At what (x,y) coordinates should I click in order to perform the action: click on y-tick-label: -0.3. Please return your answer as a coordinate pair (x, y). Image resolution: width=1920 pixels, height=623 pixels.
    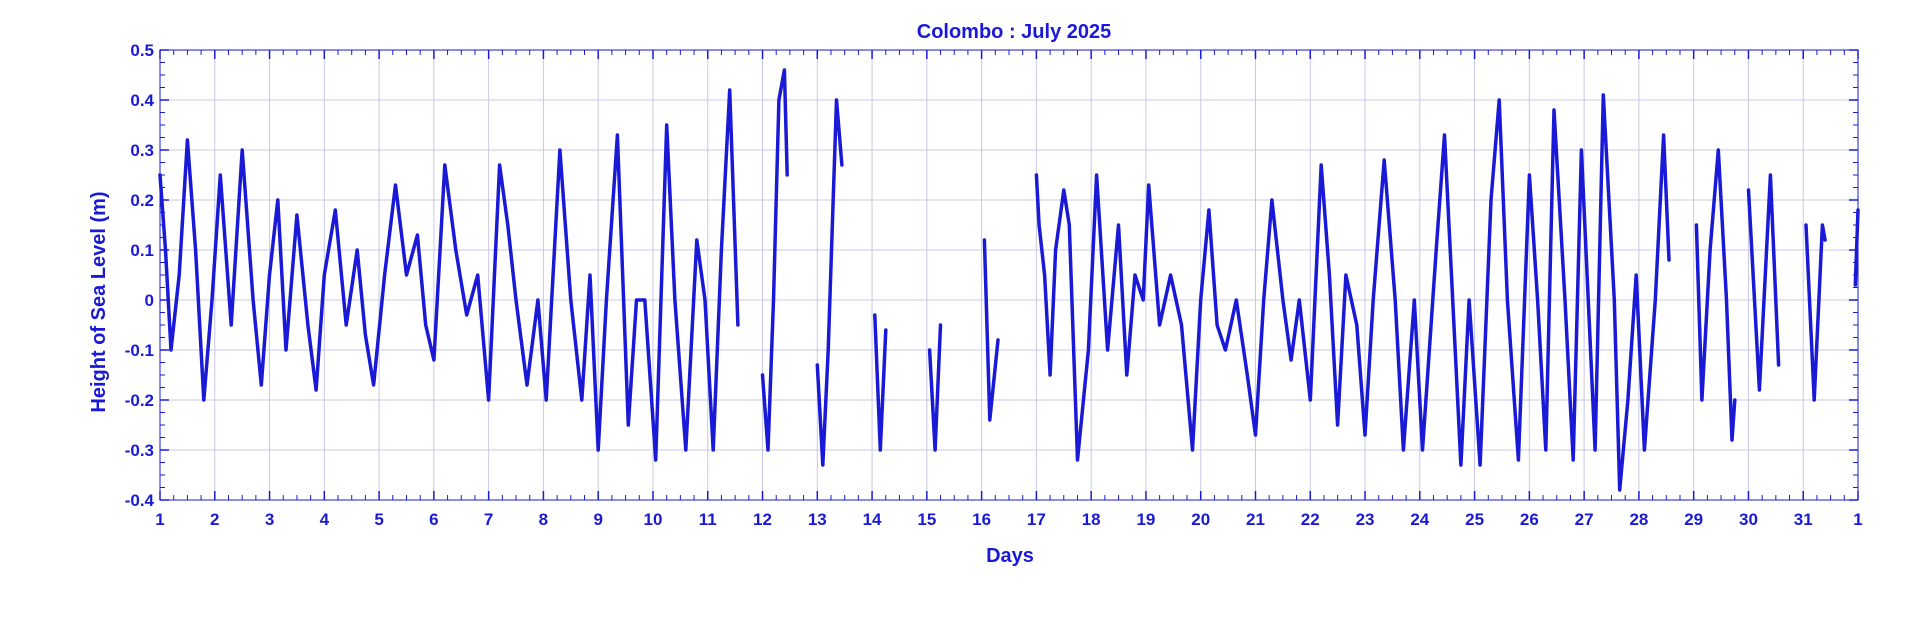
    Looking at the image, I should click on (139, 450).